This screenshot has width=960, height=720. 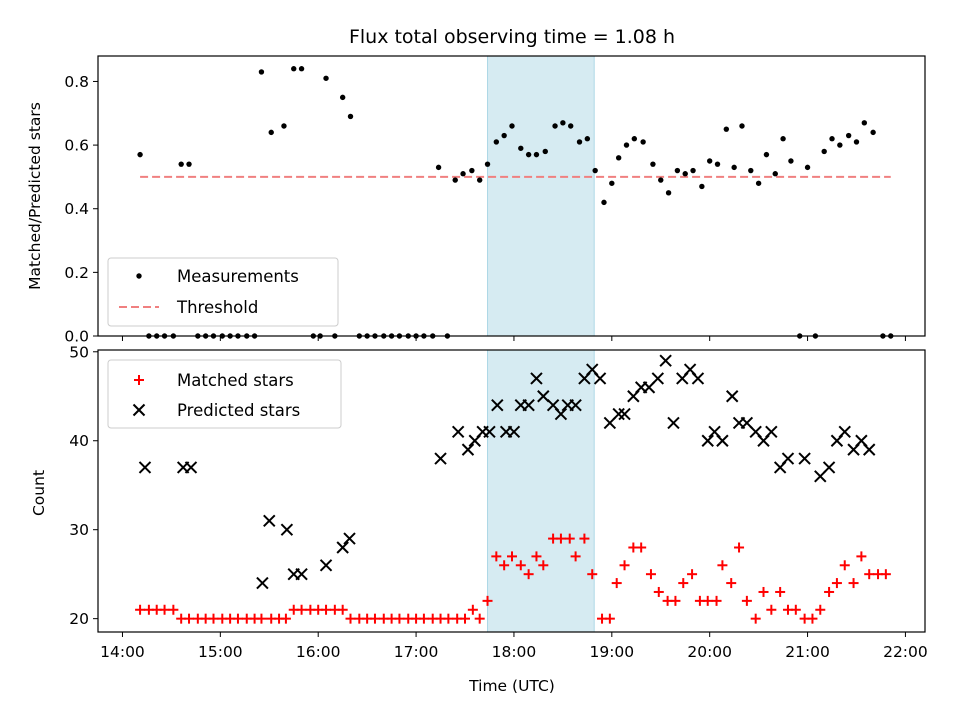 What do you see at coordinates (235, 380) in the screenshot?
I see `legend-label-matched: Matched stars` at bounding box center [235, 380].